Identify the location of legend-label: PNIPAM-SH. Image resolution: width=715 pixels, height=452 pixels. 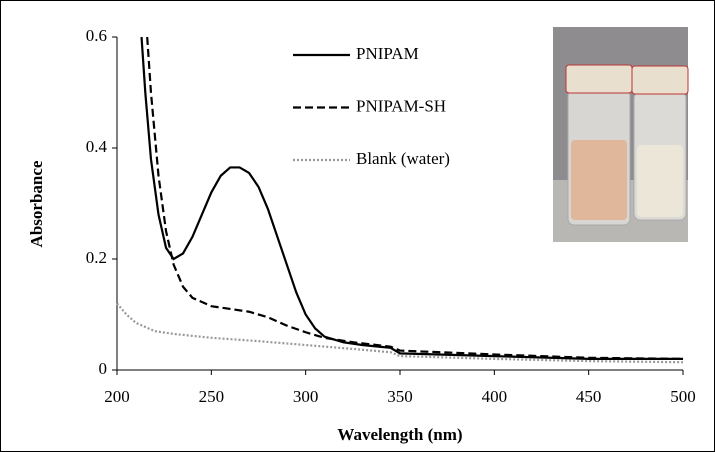
(401, 105).